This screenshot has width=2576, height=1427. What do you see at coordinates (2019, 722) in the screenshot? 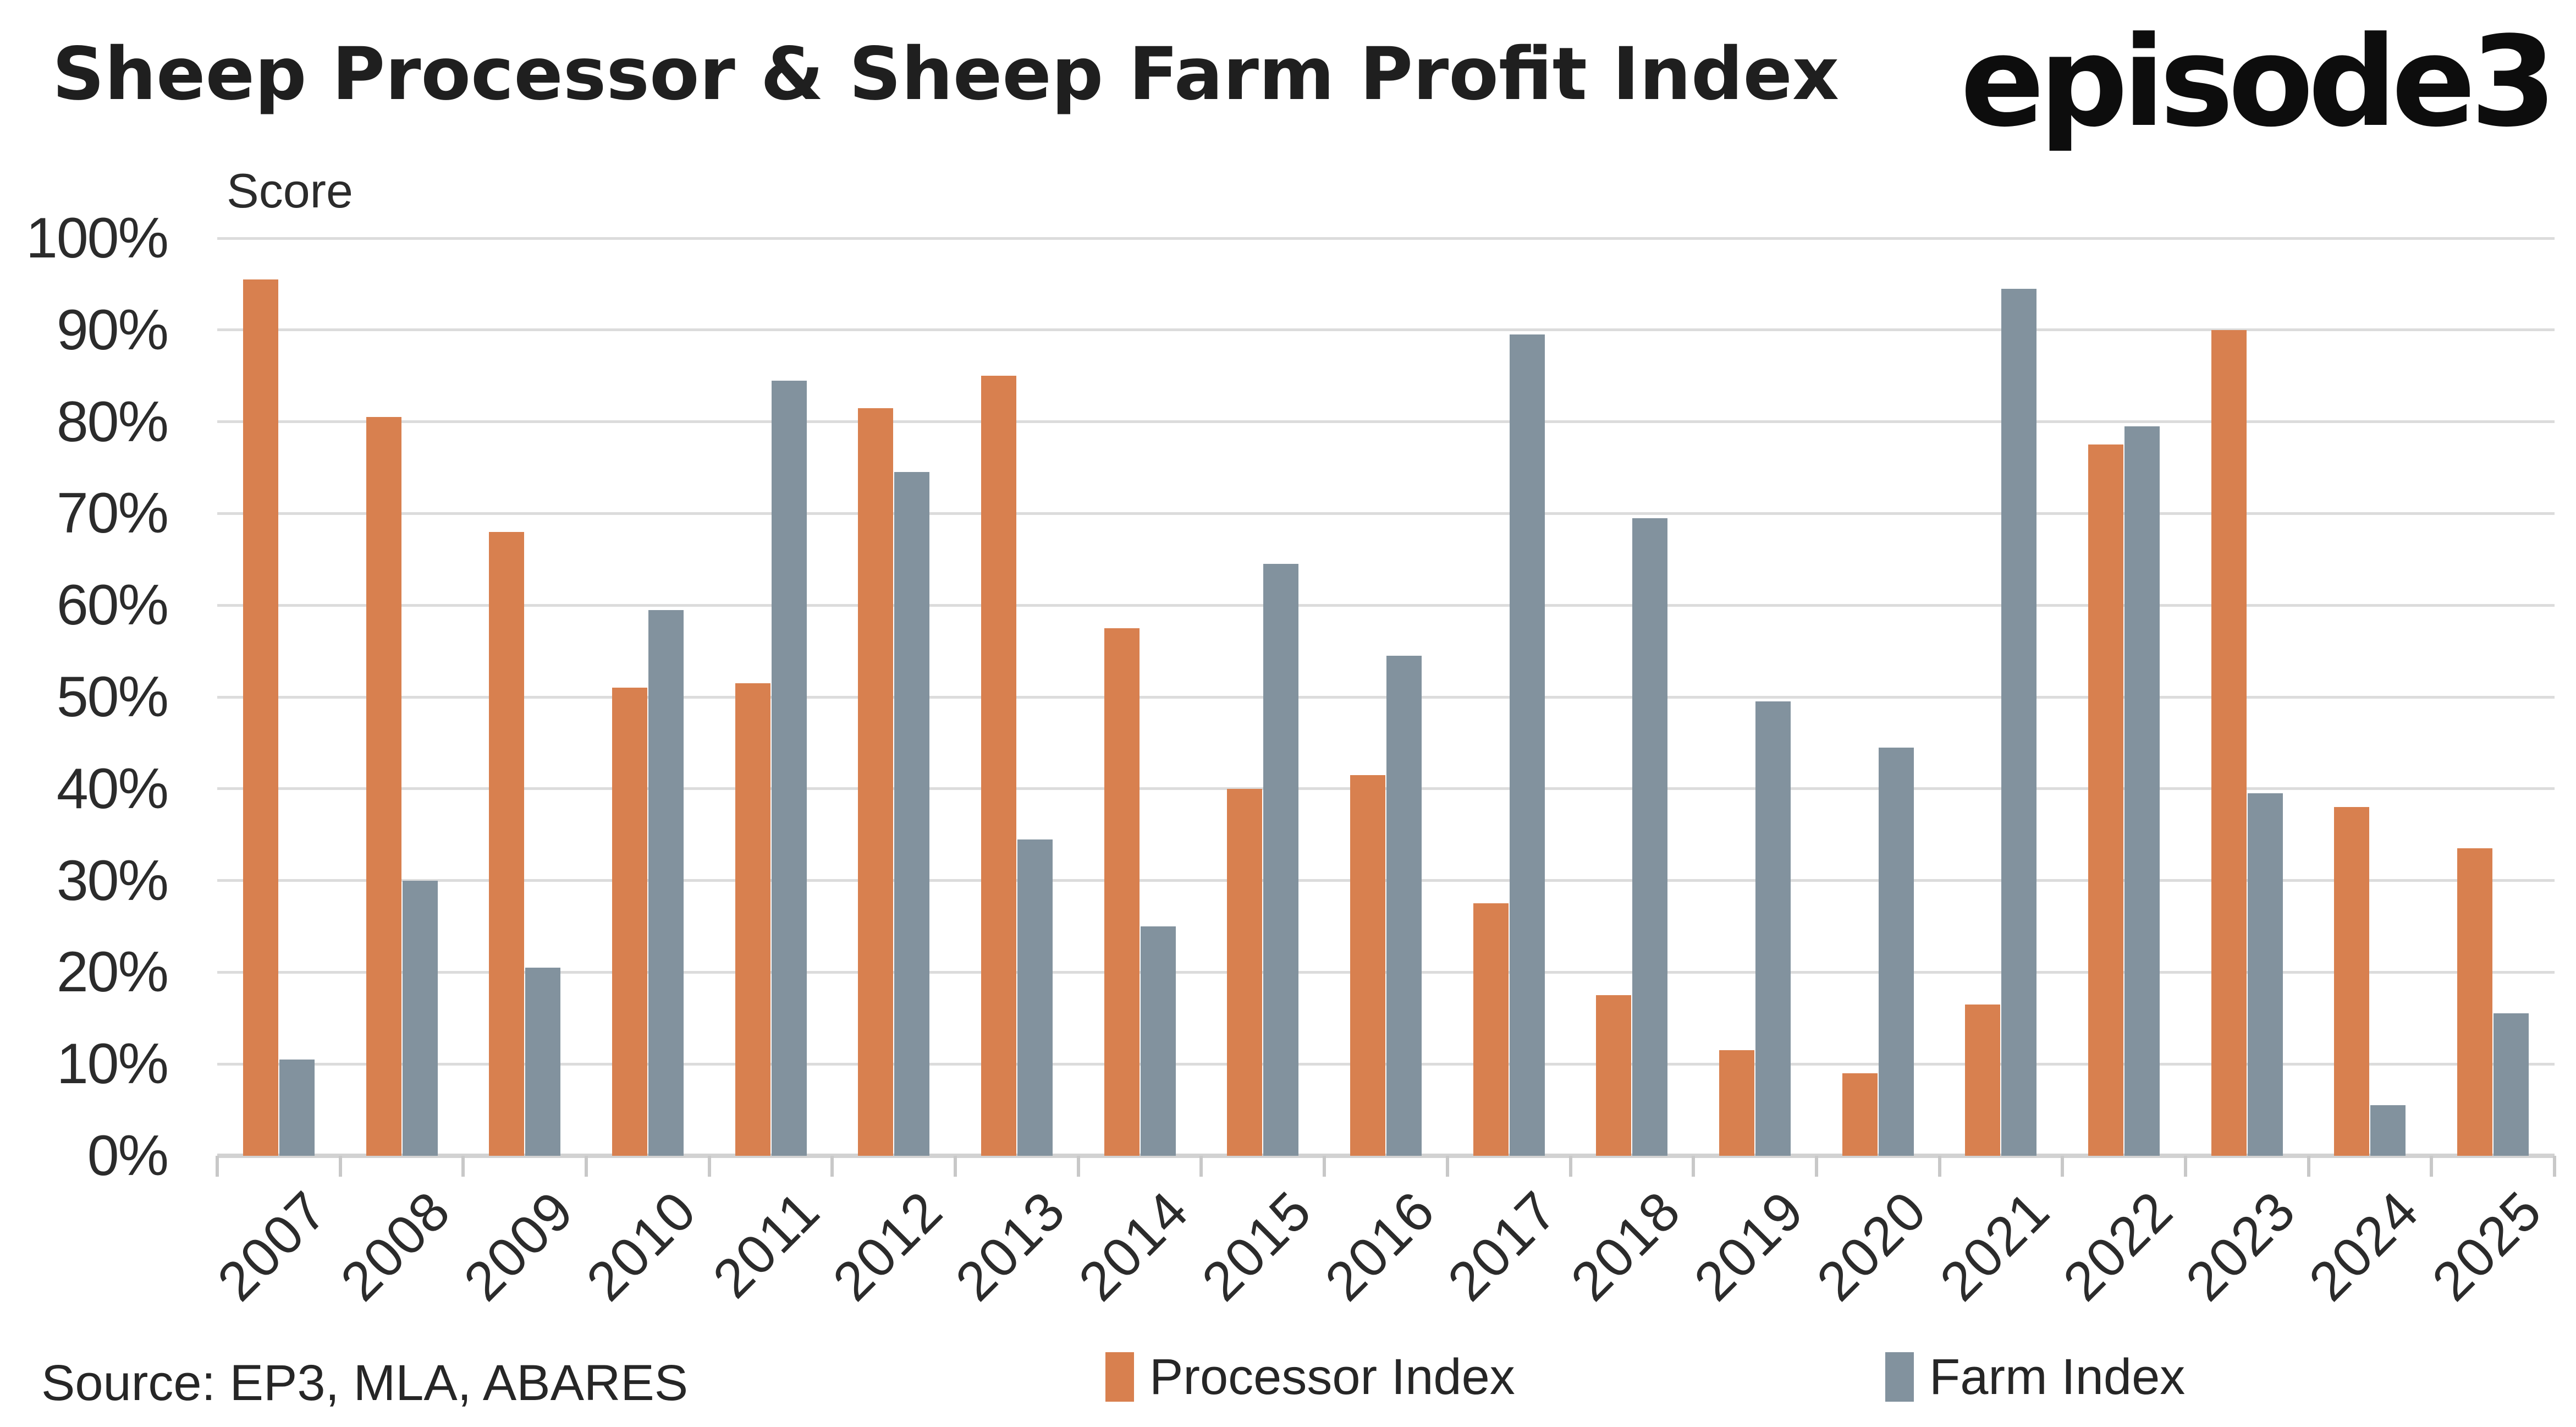
I see `farm-bar-2021` at bounding box center [2019, 722].